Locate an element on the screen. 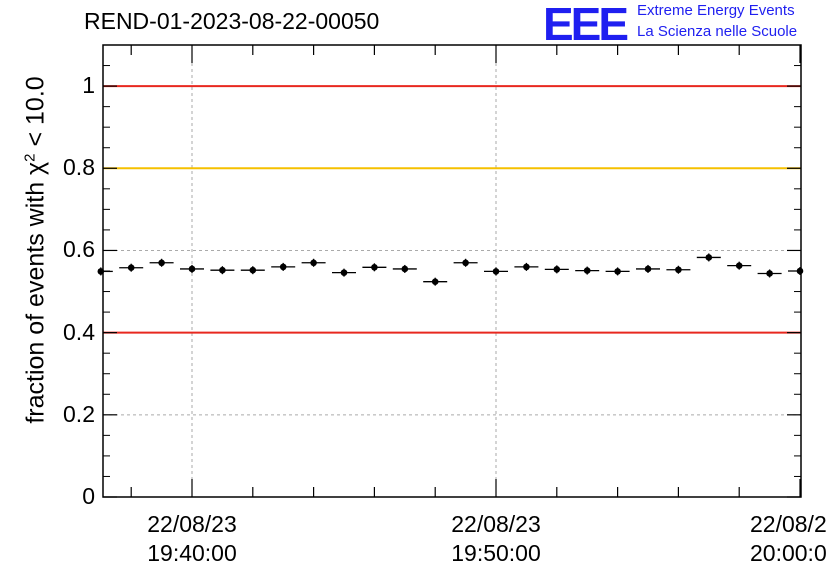  y-tick-label: 0.6 is located at coordinates (79, 249).